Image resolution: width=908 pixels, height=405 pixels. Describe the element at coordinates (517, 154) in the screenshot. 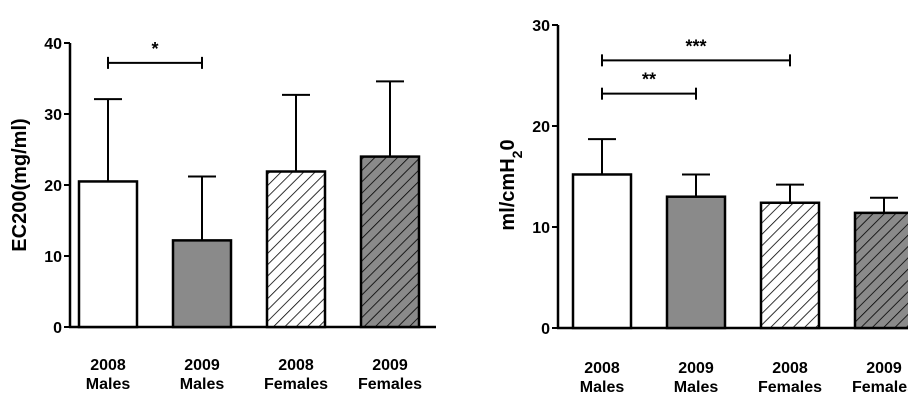

I see `y-axis-label-subscript: 2` at that location.